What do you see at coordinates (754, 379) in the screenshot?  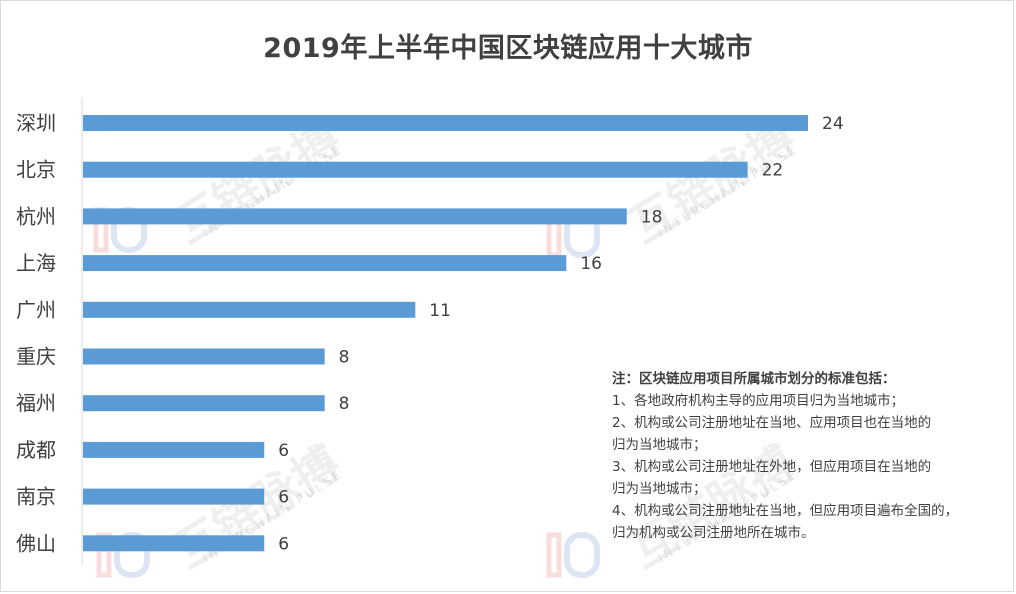 I see `note-title: 注：区块链应用项目所属城市划分的标准包括：` at bounding box center [754, 379].